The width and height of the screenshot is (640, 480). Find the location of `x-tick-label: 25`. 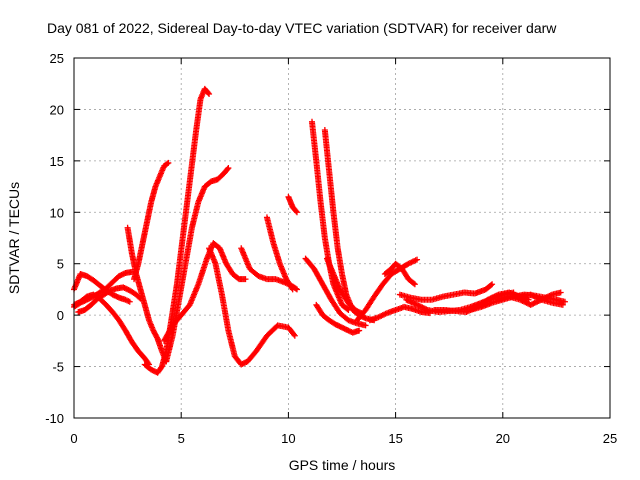

x-tick-label: 25 is located at coordinates (610, 438).